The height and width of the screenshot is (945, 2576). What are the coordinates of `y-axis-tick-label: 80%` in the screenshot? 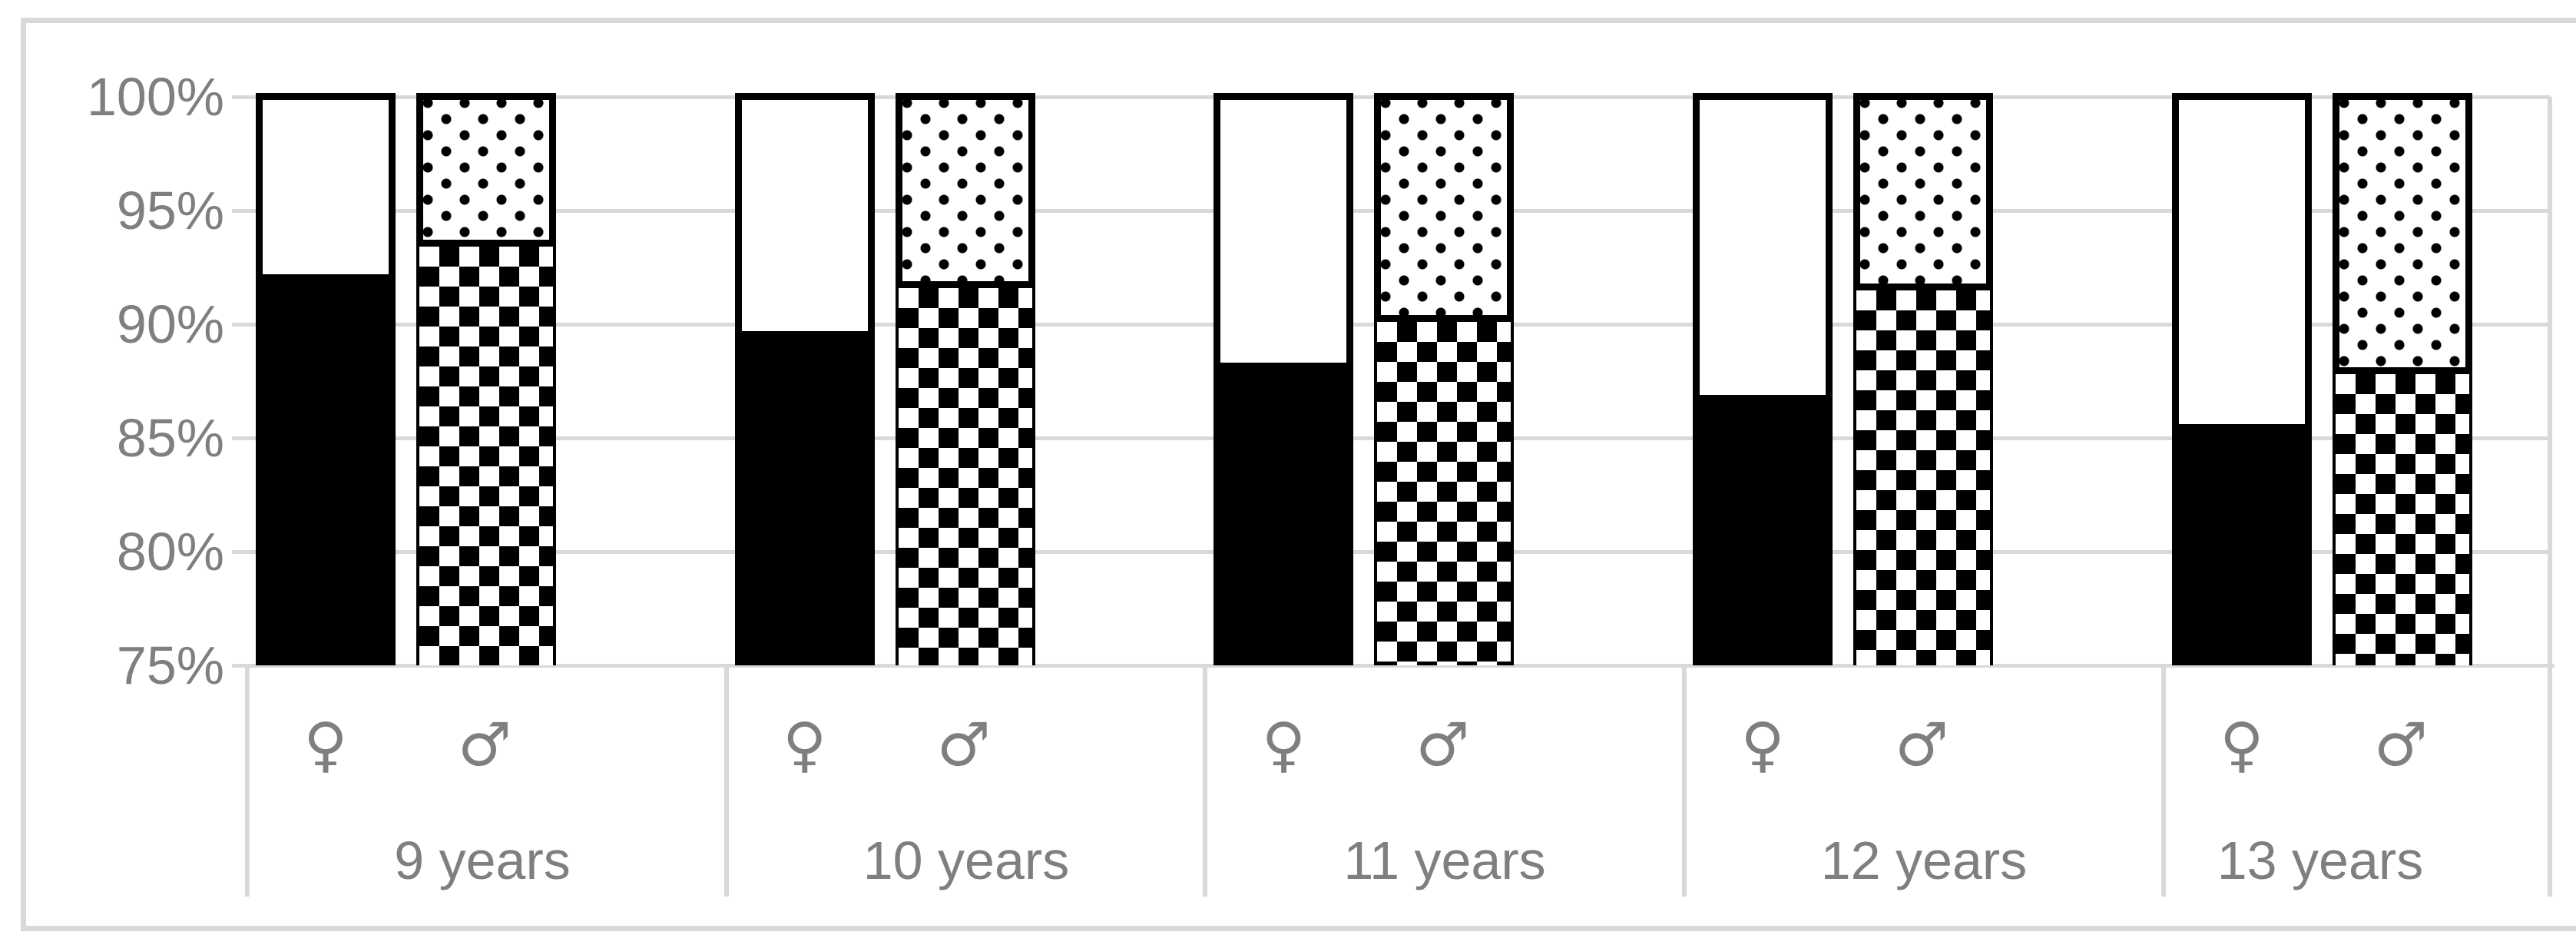 It's located at (170, 552).